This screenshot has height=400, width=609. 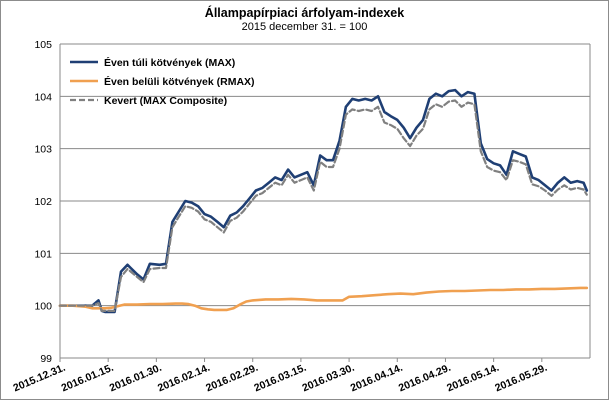 I want to click on legend-label-1: Éven túli kötvények (MAX), so click(x=169, y=62).